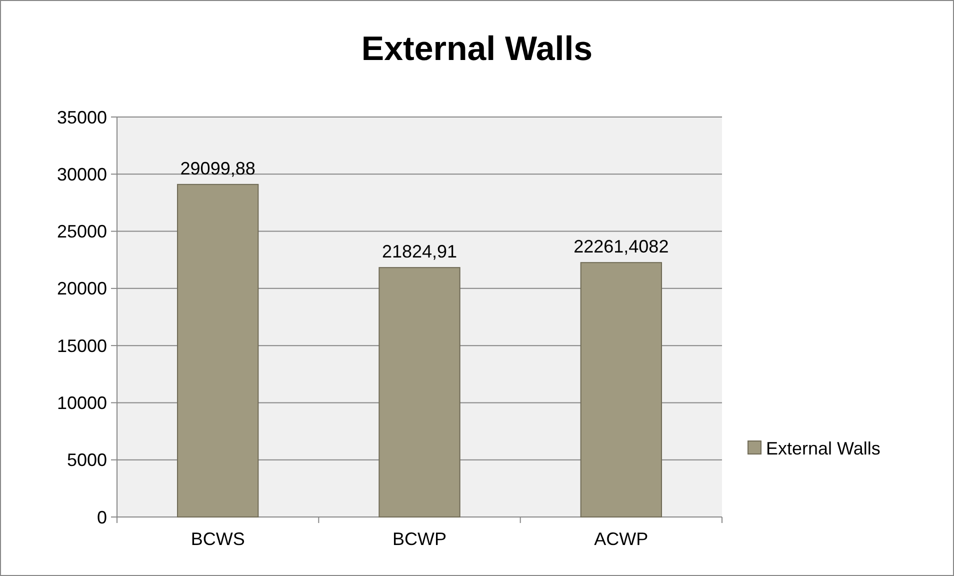  Describe the element at coordinates (823, 448) in the screenshot. I see `legend-label: External Walls` at that location.